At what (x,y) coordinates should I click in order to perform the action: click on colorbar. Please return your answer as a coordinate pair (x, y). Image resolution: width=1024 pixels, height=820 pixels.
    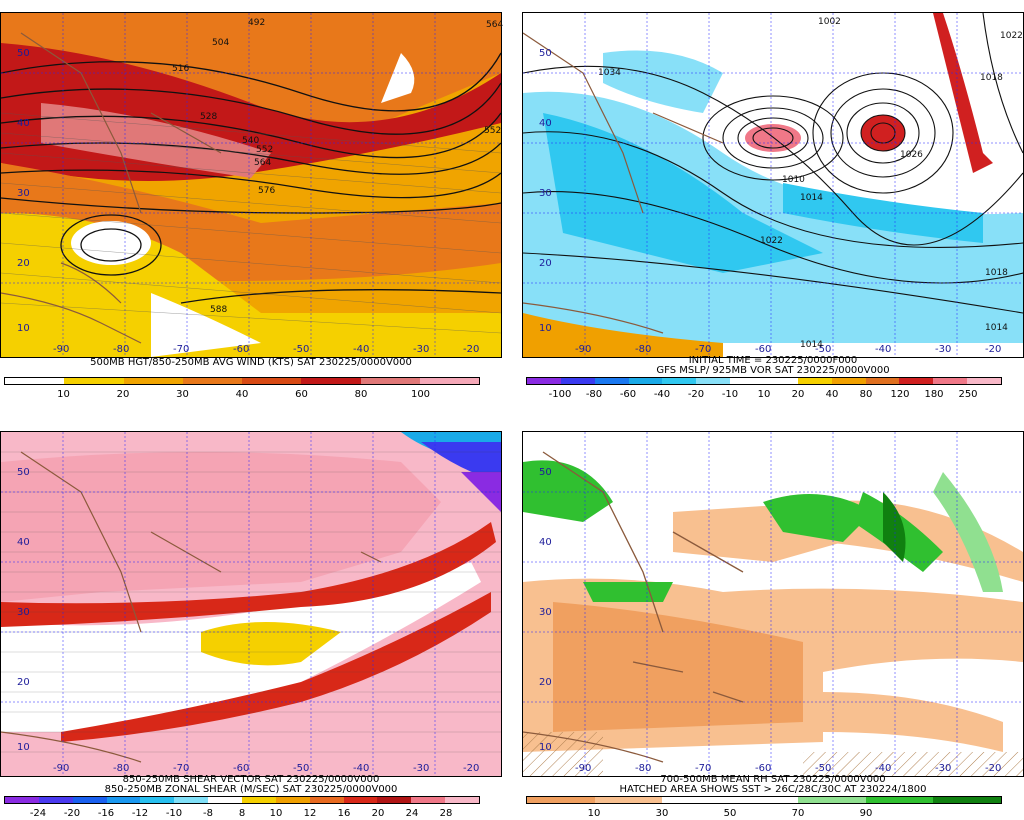
    Looking at the image, I should click on (242, 381).